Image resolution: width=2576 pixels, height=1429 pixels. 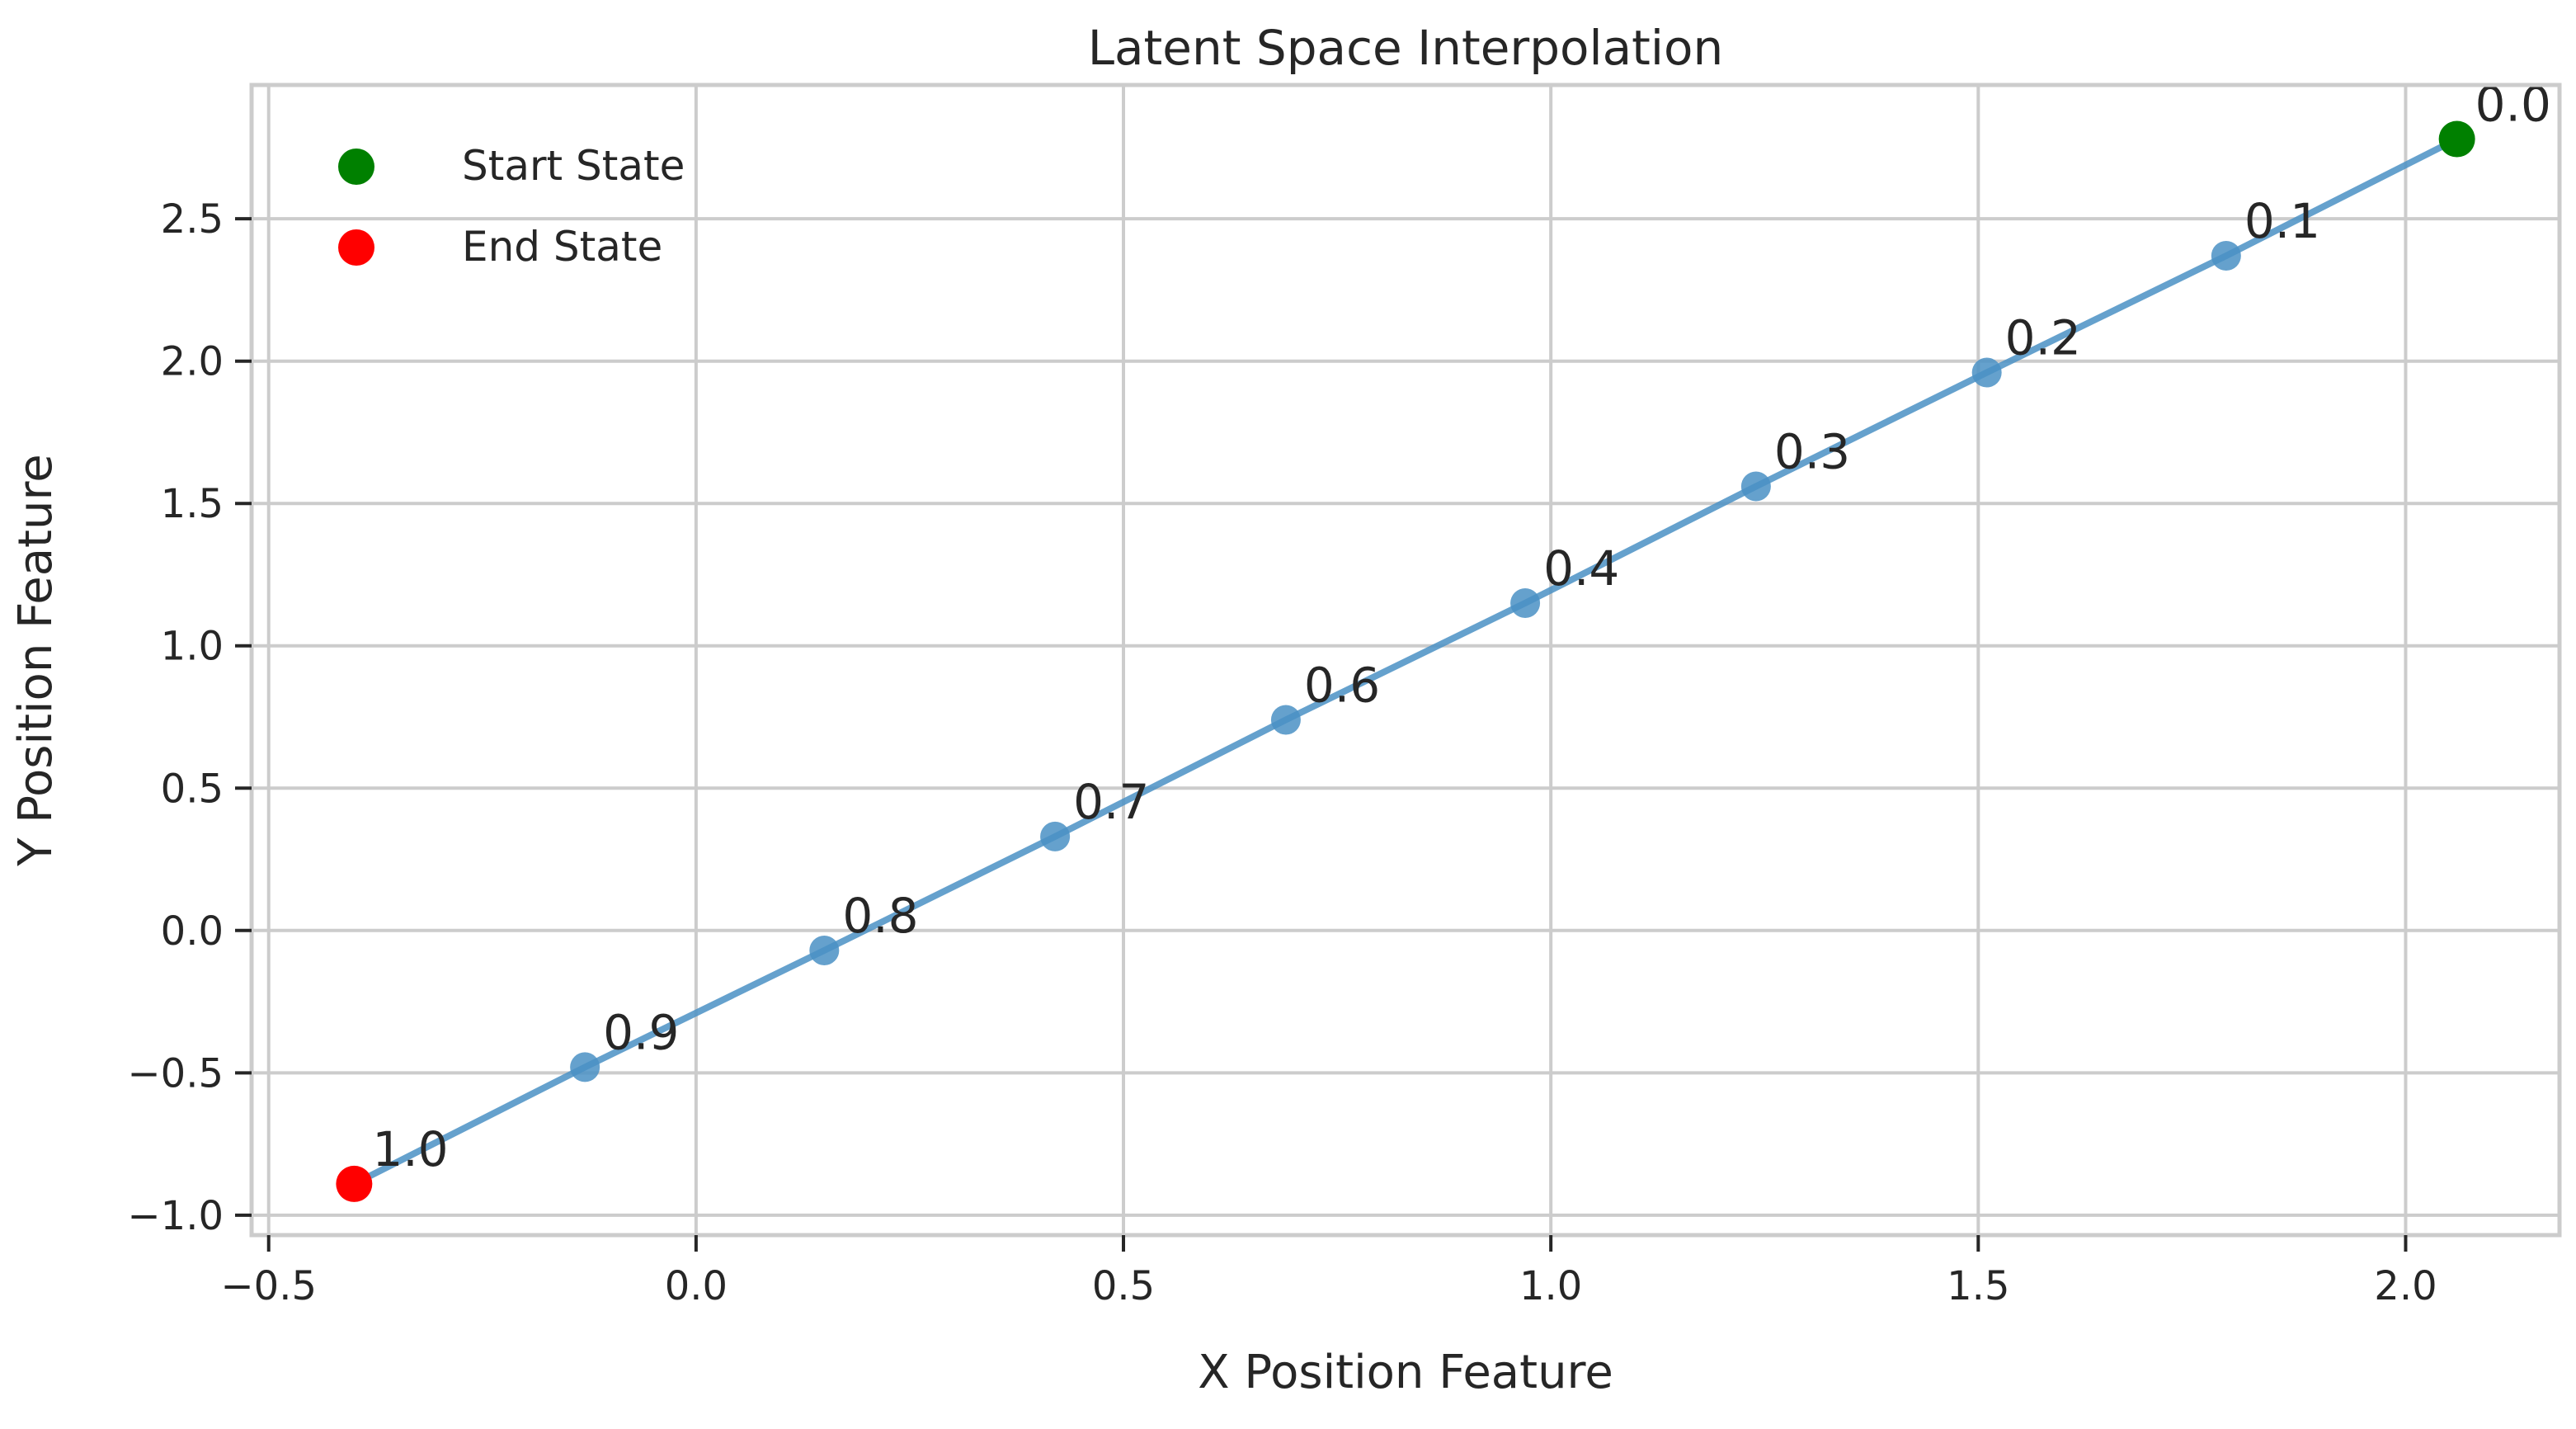 What do you see at coordinates (1550, 1286) in the screenshot?
I see `x-tick-label: 1.0` at bounding box center [1550, 1286].